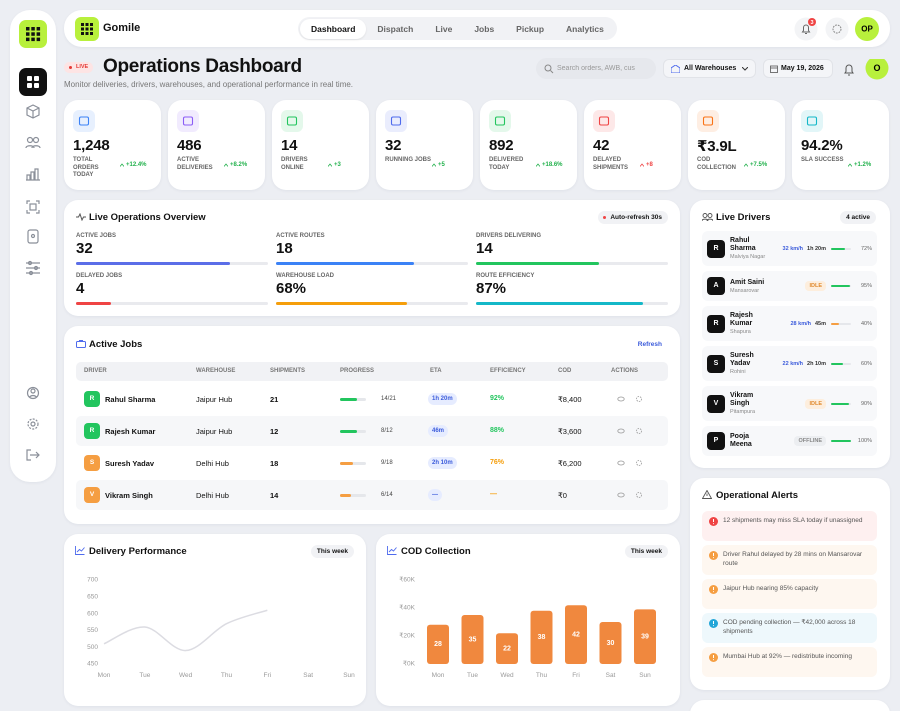 The image size is (900, 711). I want to click on header-avatar, so click(877, 69).